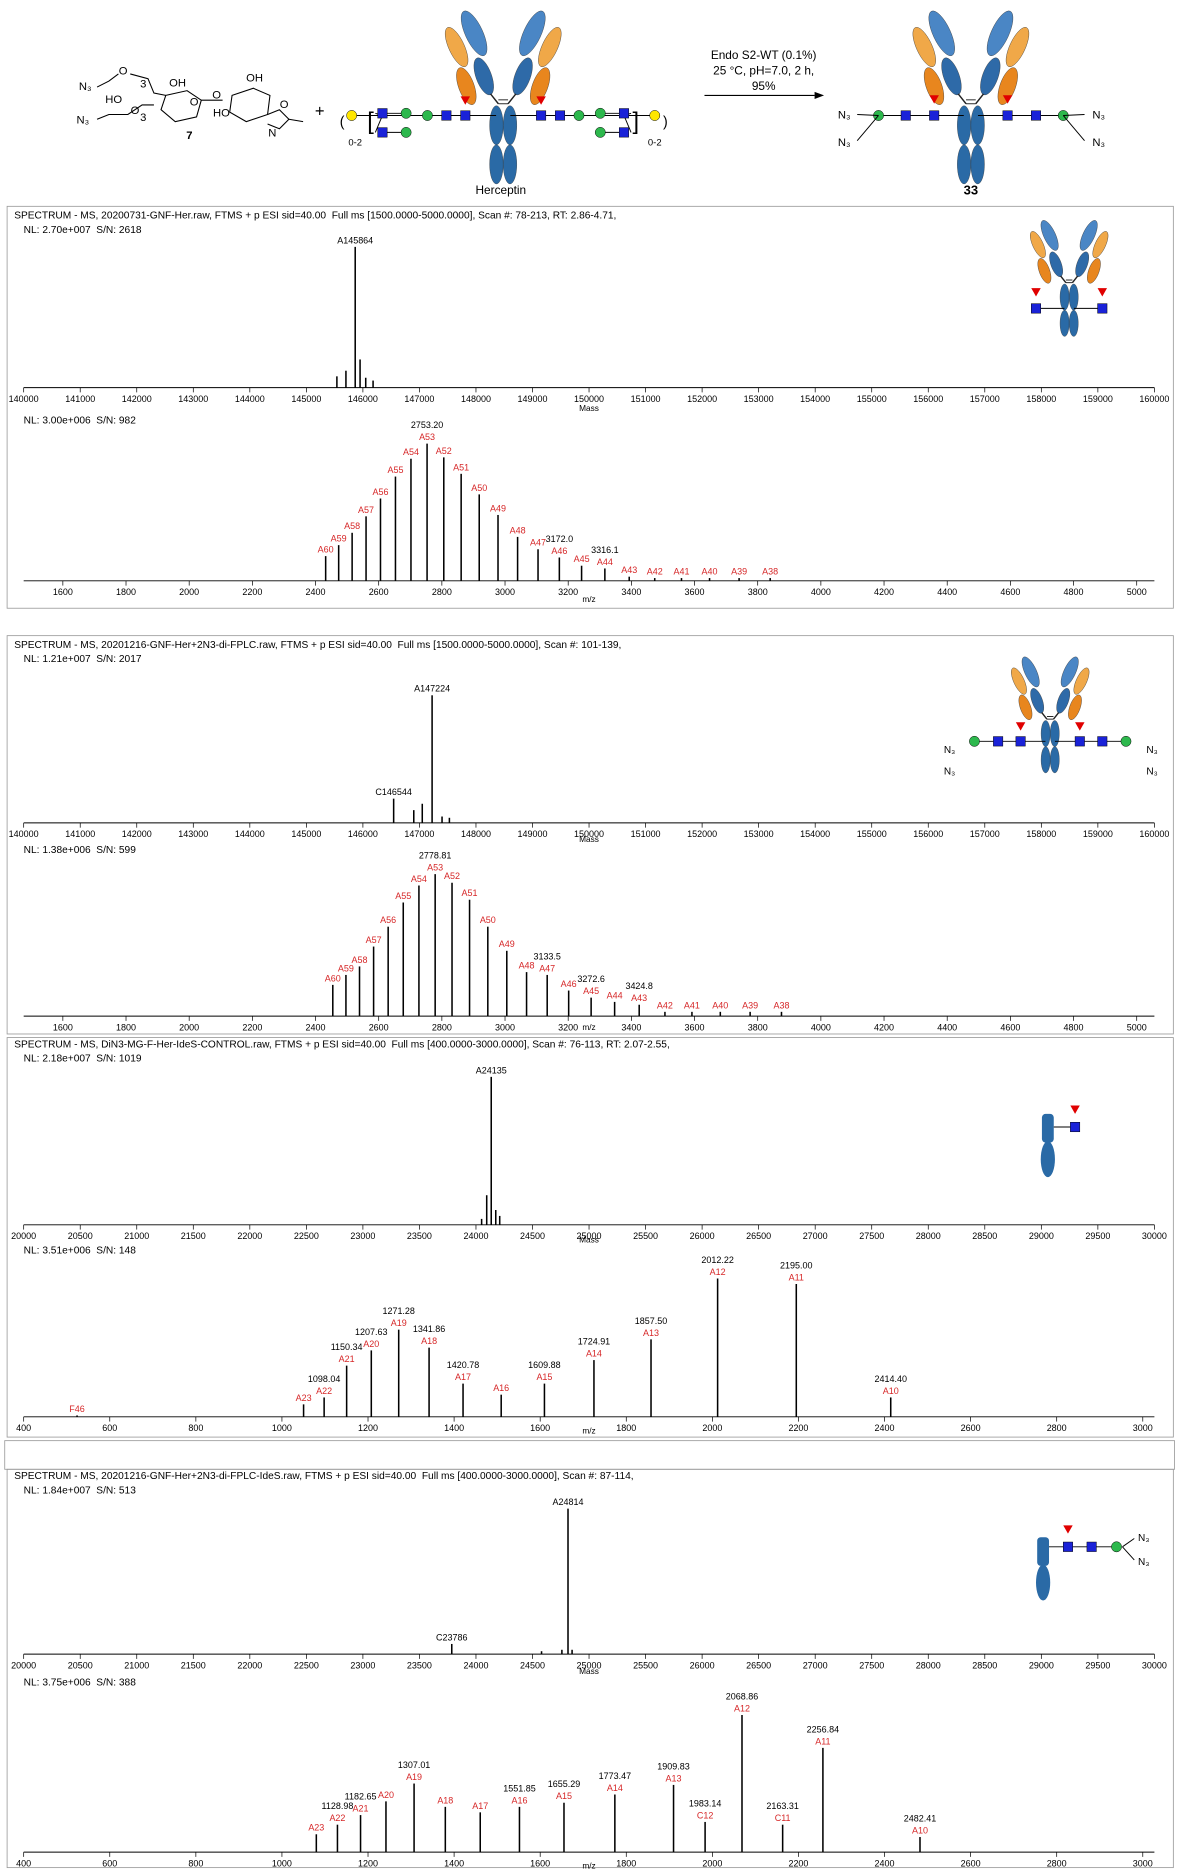 This screenshot has height=1870, width=1184. What do you see at coordinates (589, 1665) in the screenshot?
I see `x-tick-label: 25000` at bounding box center [589, 1665].